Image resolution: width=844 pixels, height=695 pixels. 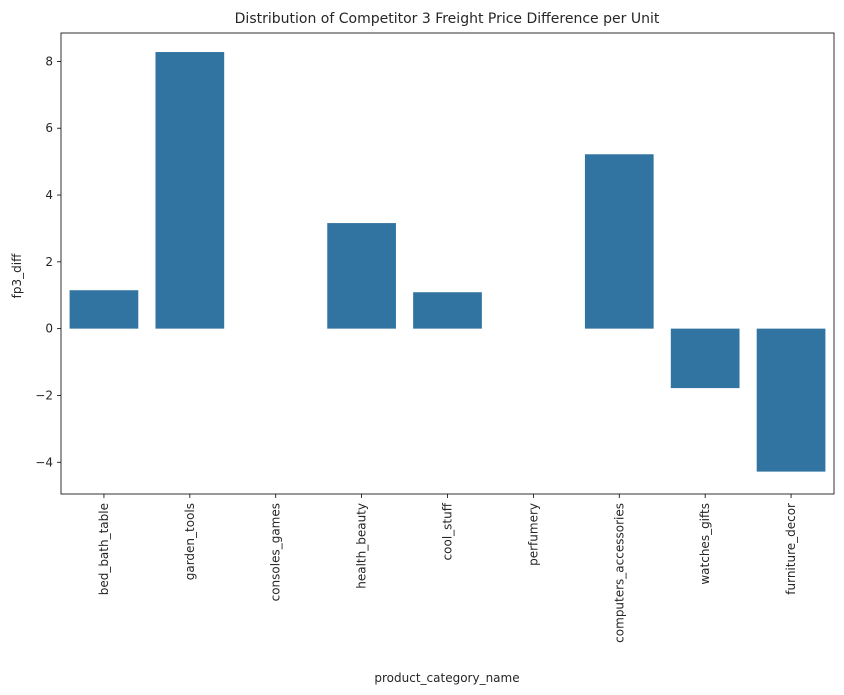 What do you see at coordinates (362, 546) in the screenshot?
I see `x-tick-label: health_beauty` at bounding box center [362, 546].